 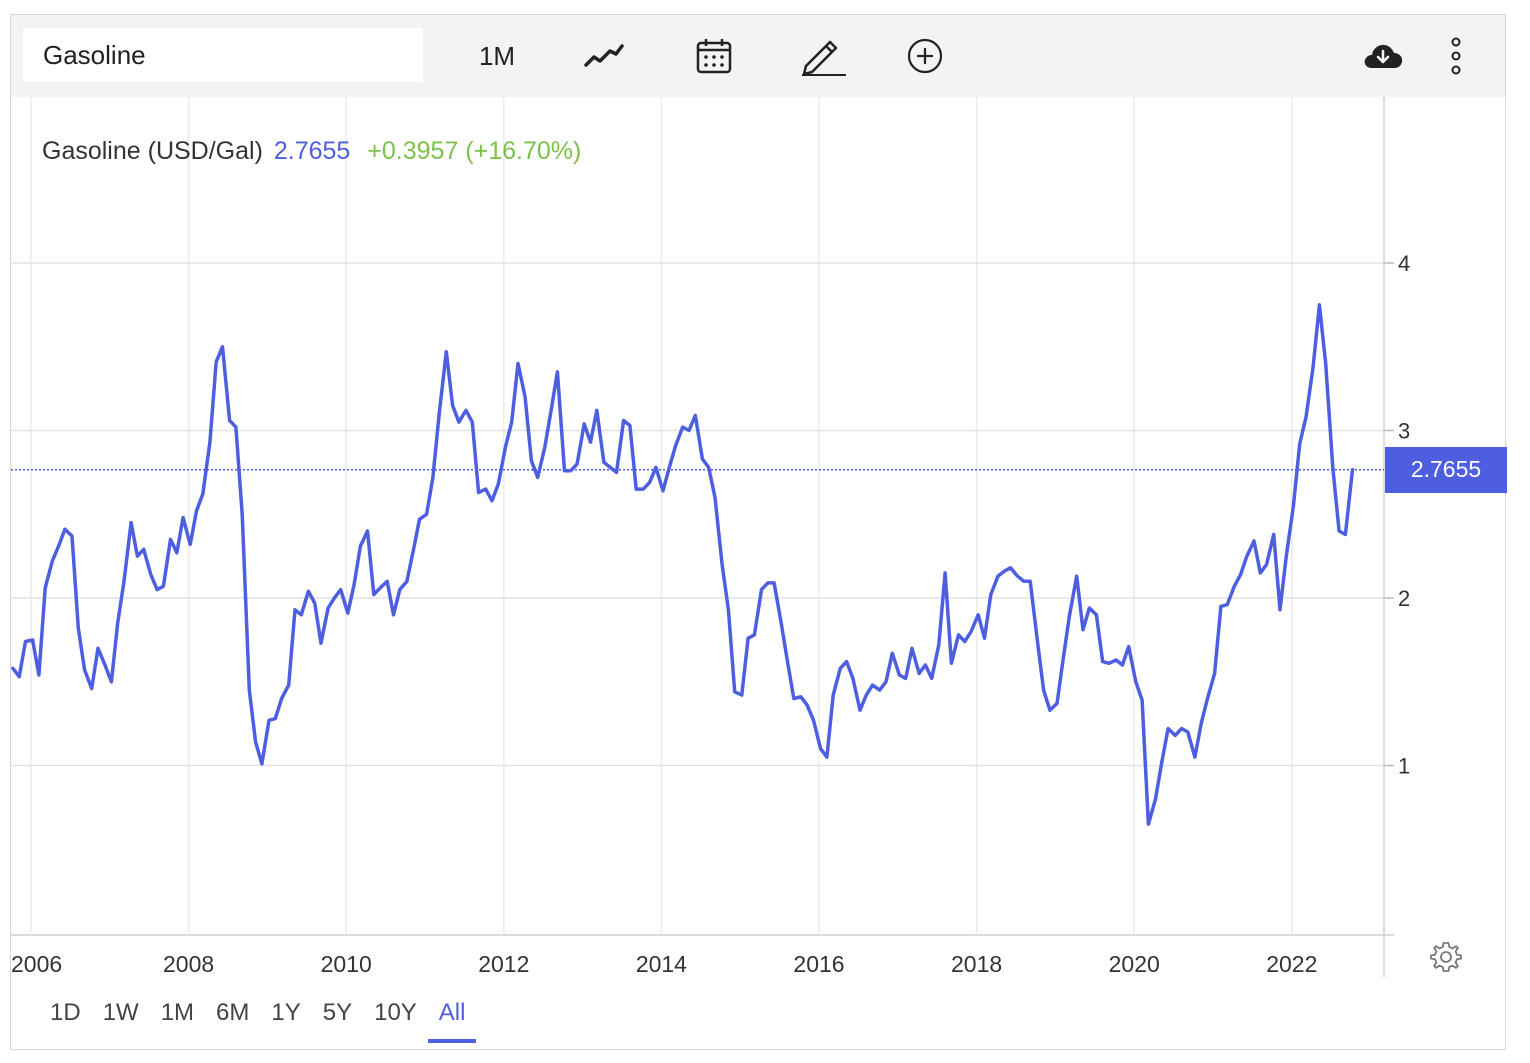 I want to click on legend-value: 2.7655, so click(x=312, y=151).